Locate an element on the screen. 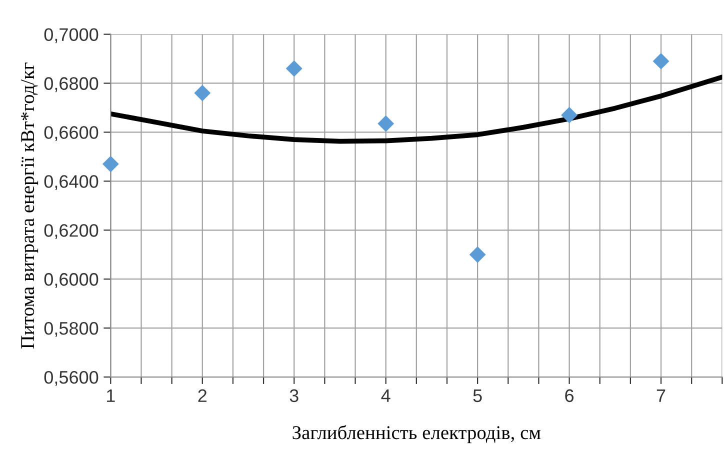 This screenshot has width=728, height=457. x-tick-label: 6 is located at coordinates (569, 395).